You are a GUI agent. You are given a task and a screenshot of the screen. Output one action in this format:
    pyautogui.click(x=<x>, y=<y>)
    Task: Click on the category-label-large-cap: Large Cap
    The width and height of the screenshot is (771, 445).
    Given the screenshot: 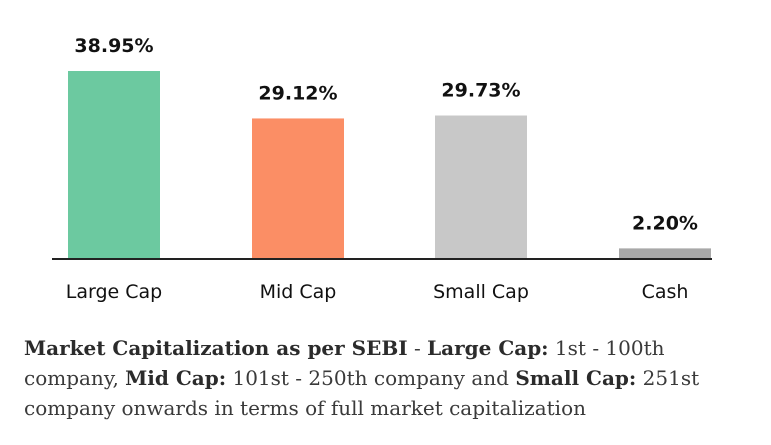 What is the action you would take?
    pyautogui.click(x=114, y=292)
    